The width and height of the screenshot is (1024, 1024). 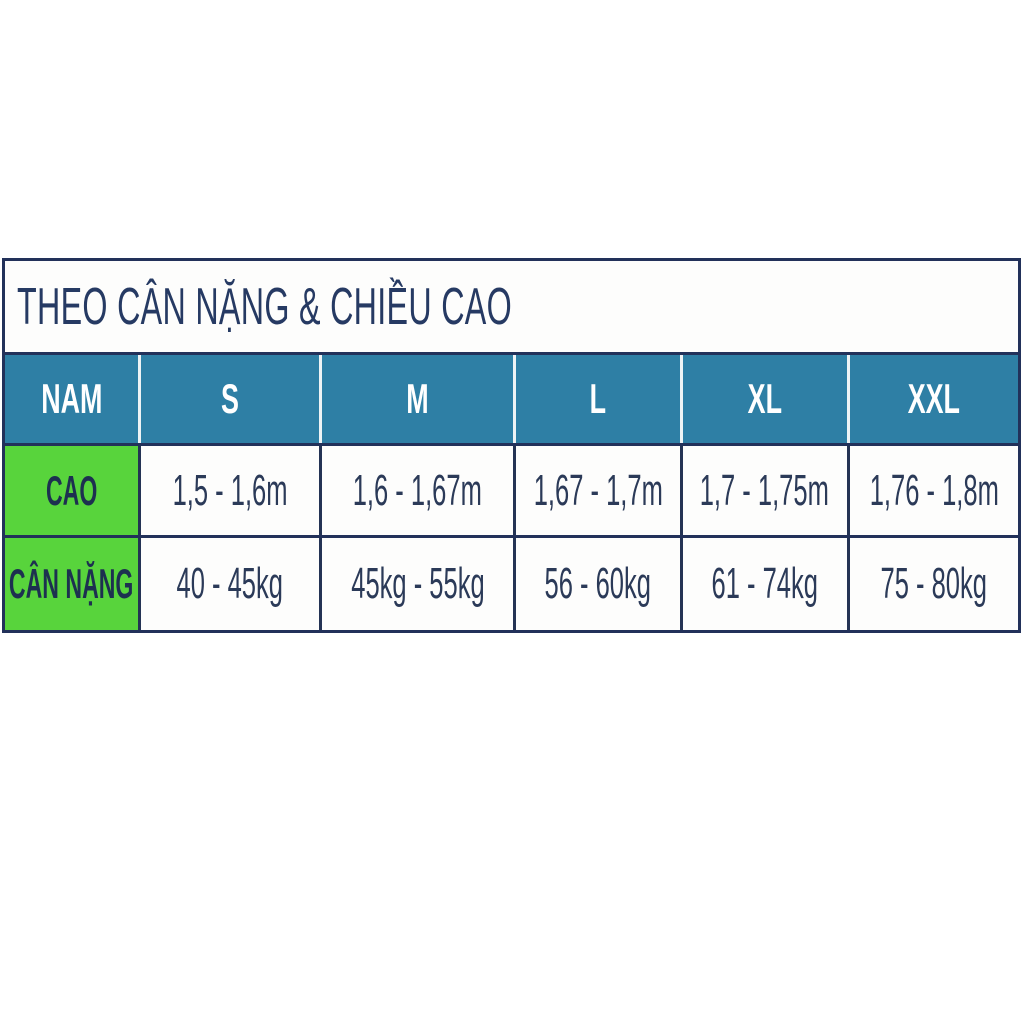 I want to click on cell-value: 1,6 - 1,67m, so click(x=418, y=490).